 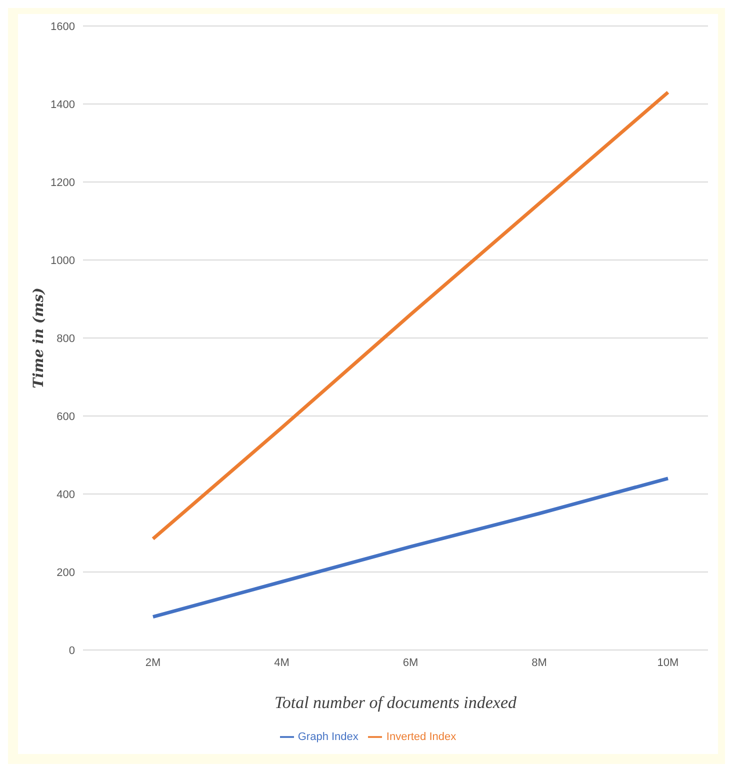 What do you see at coordinates (65, 572) in the screenshot?
I see `y-tick-label: 200` at bounding box center [65, 572].